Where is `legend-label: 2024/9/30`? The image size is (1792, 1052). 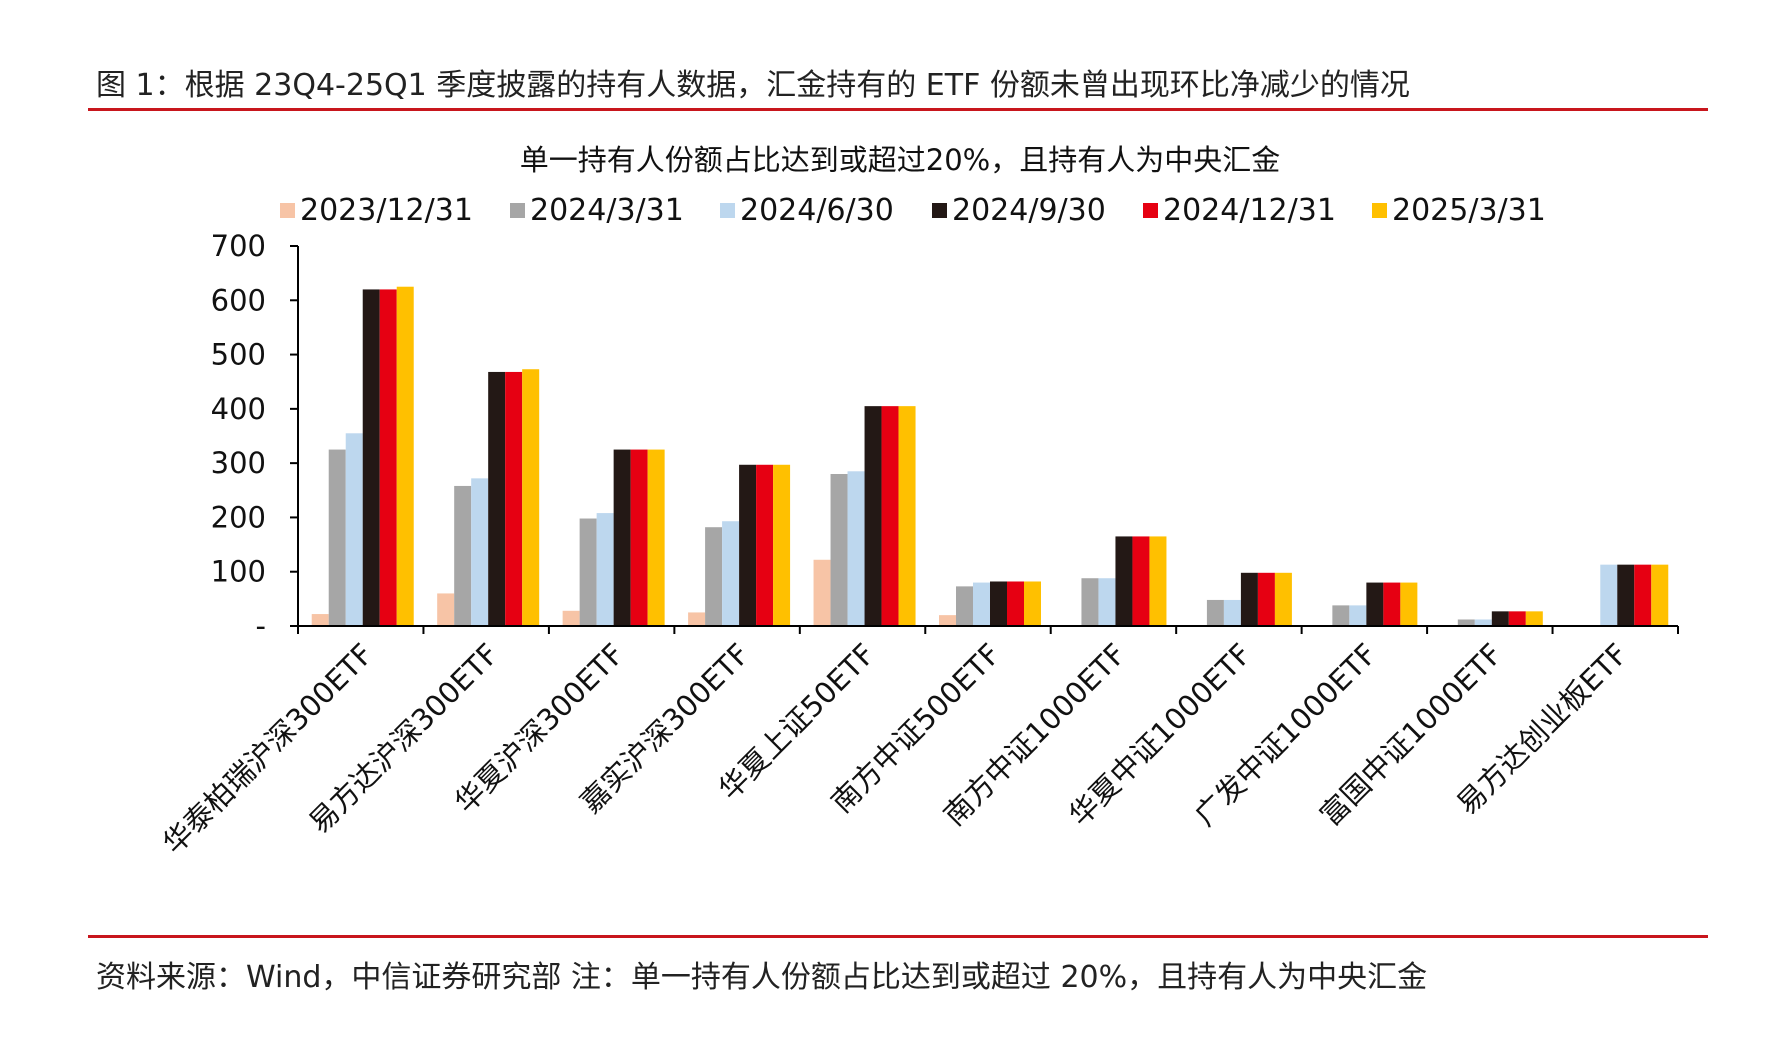 legend-label: 2024/9/30 is located at coordinates (1029, 210).